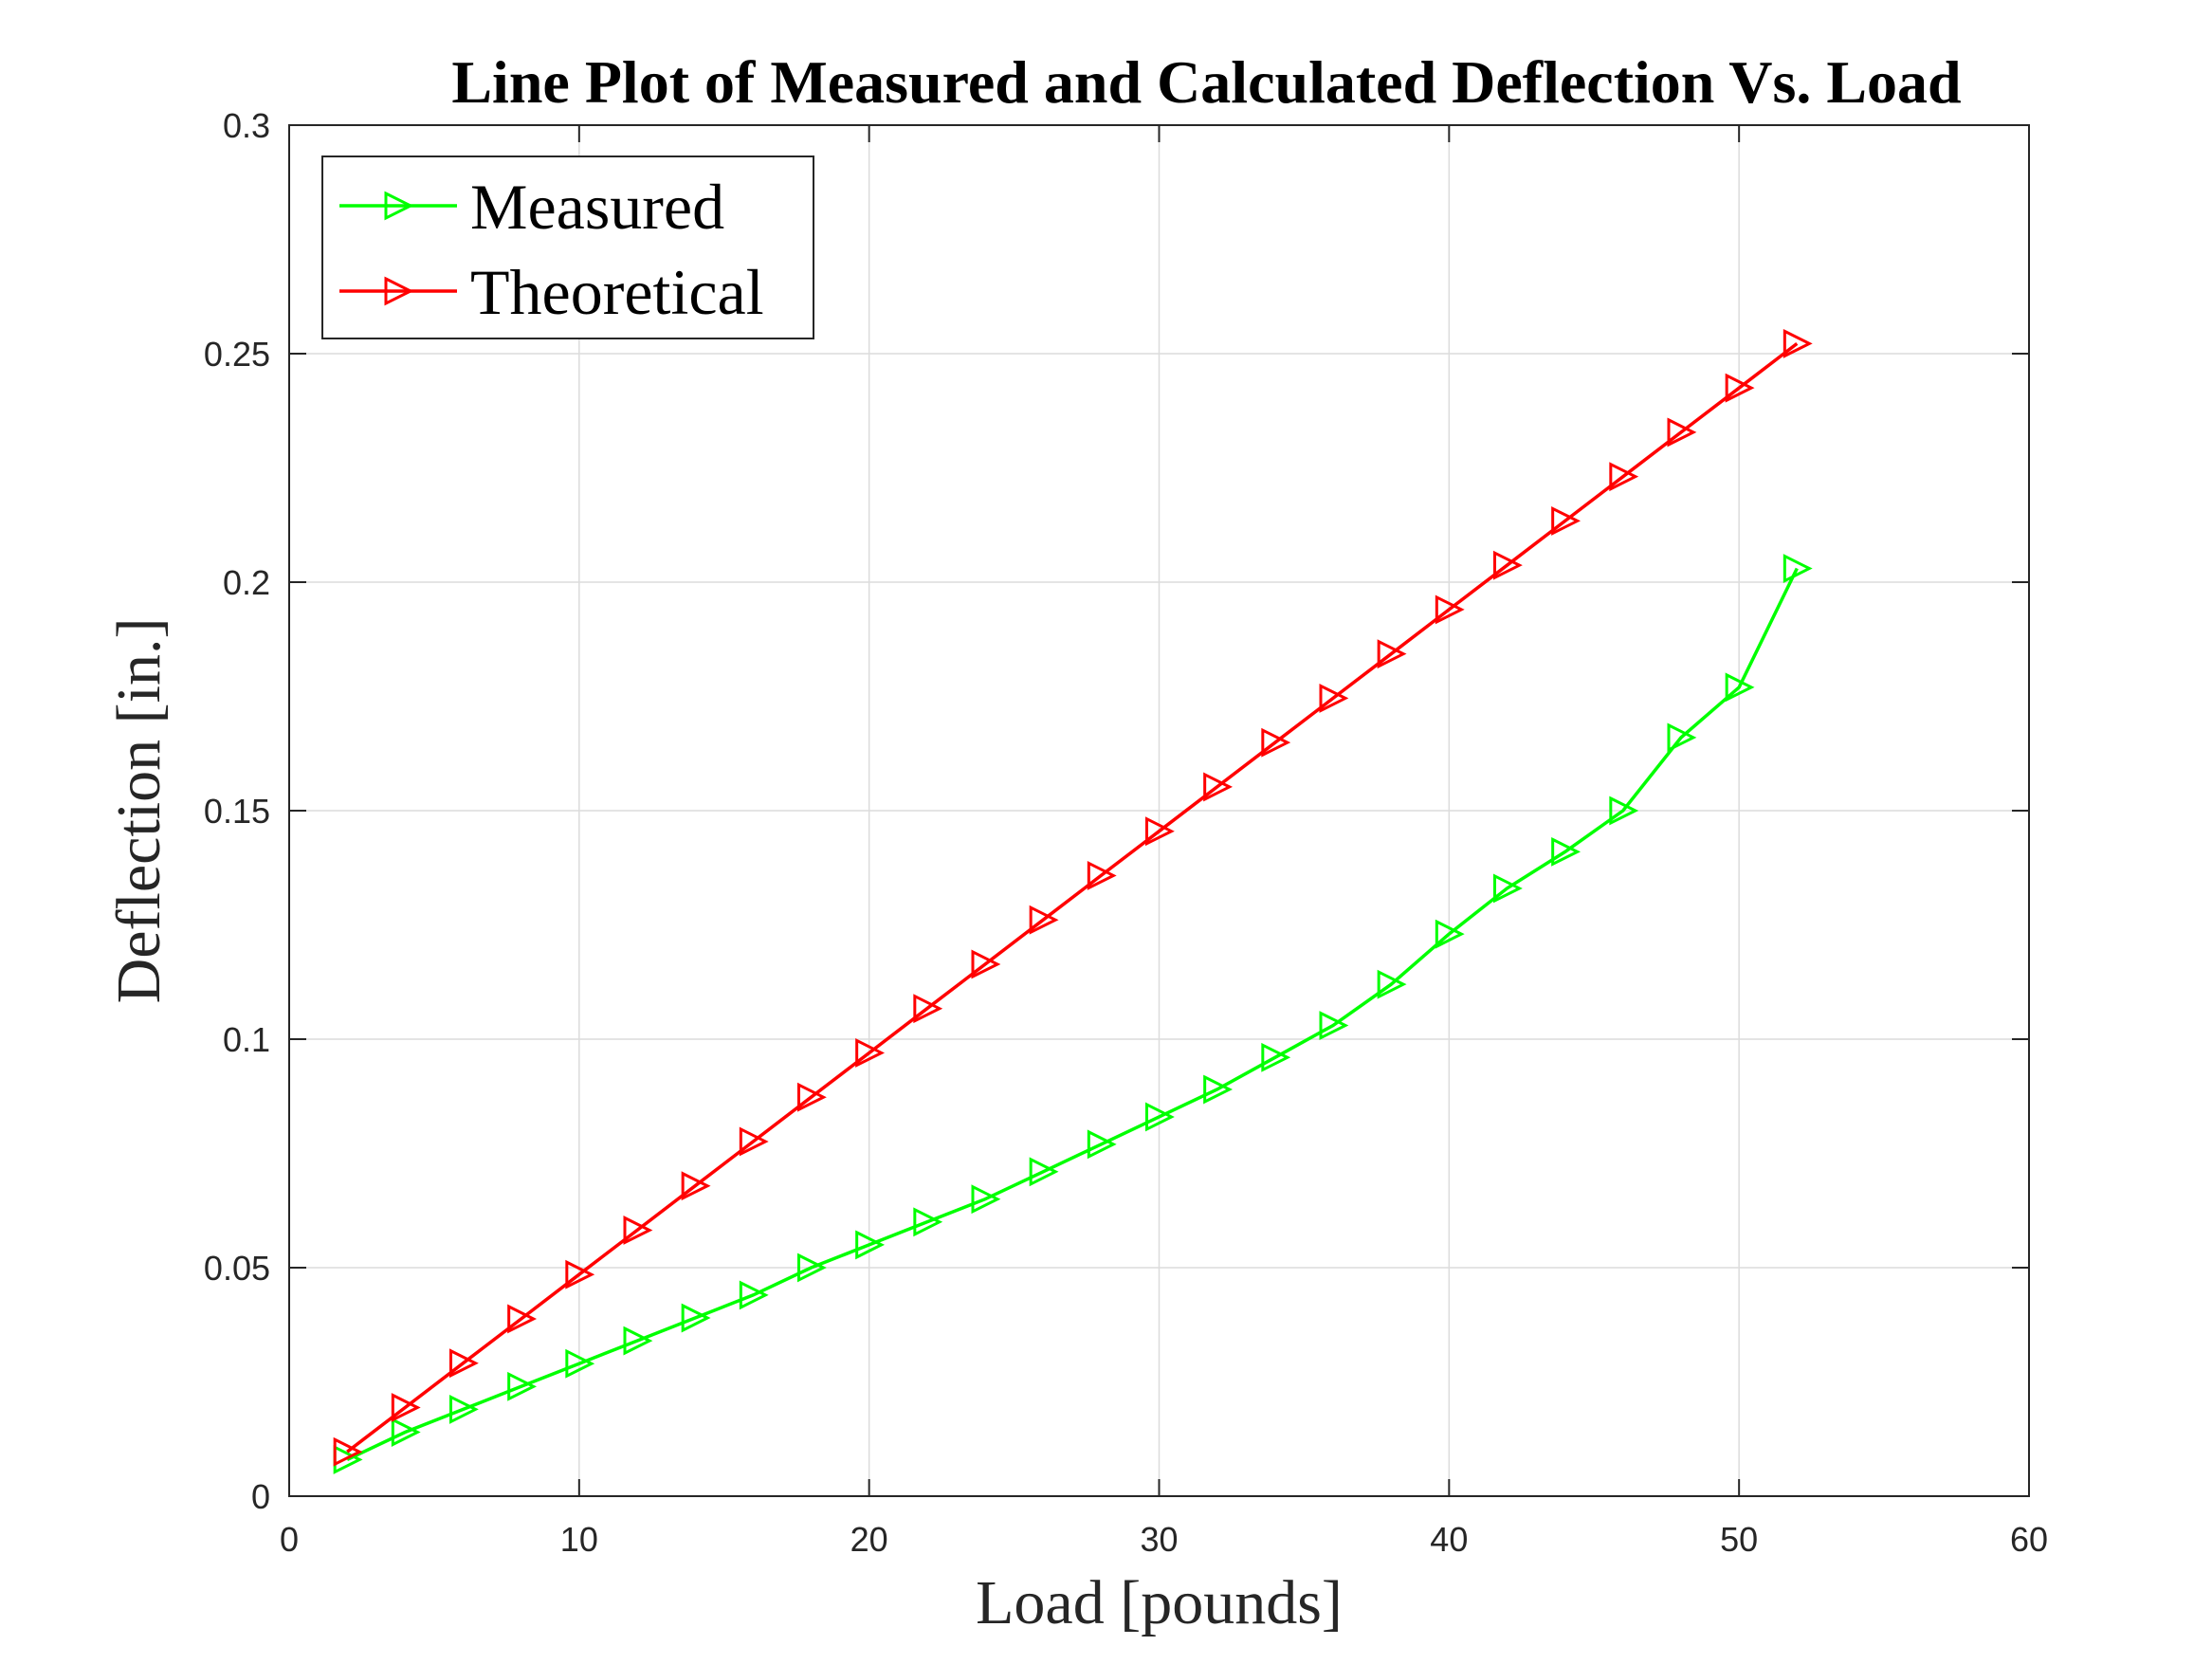 The image size is (2212, 1664). I want to click on x-axis-label: Load [pounds], so click(1159, 1602).